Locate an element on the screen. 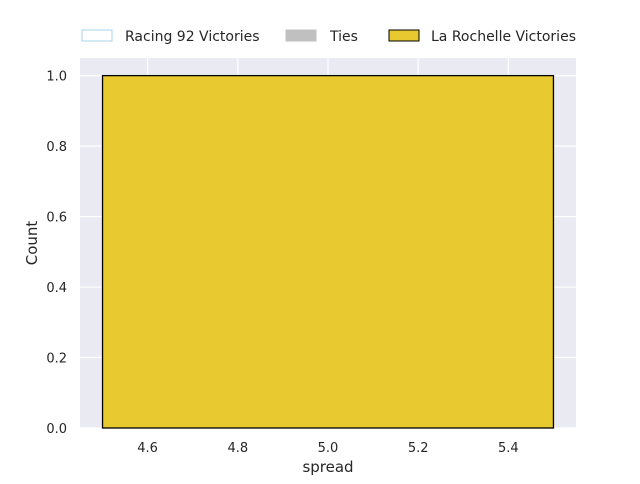 This screenshot has width=640, height=484. x-tick-label: 5.0 is located at coordinates (328, 448).